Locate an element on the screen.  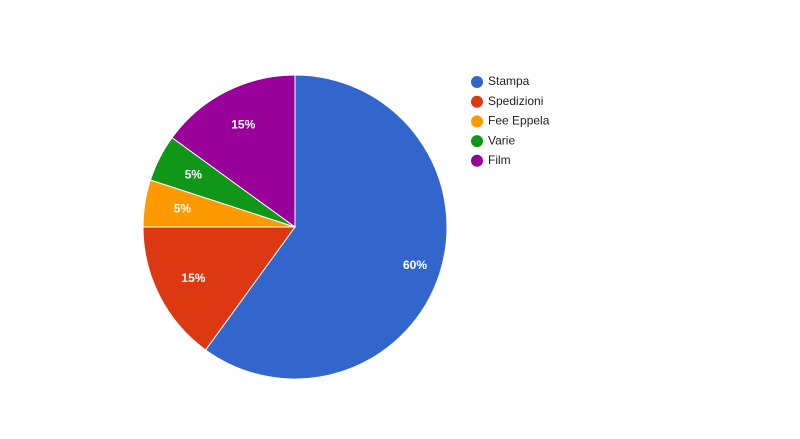
slice-label: 60% is located at coordinates (415, 265).